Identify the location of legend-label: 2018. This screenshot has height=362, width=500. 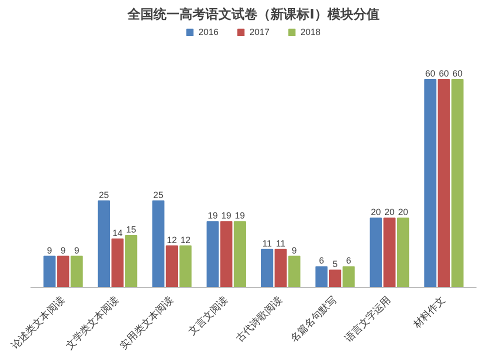
(310, 32).